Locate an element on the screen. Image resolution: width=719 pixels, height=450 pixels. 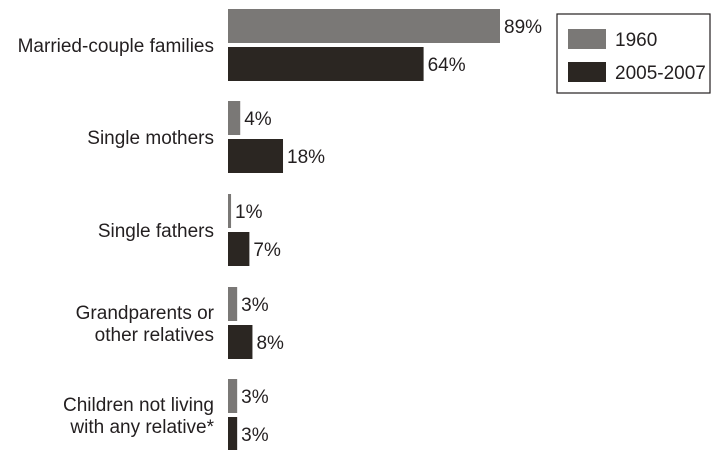
category-label: other relatives is located at coordinates (154, 335).